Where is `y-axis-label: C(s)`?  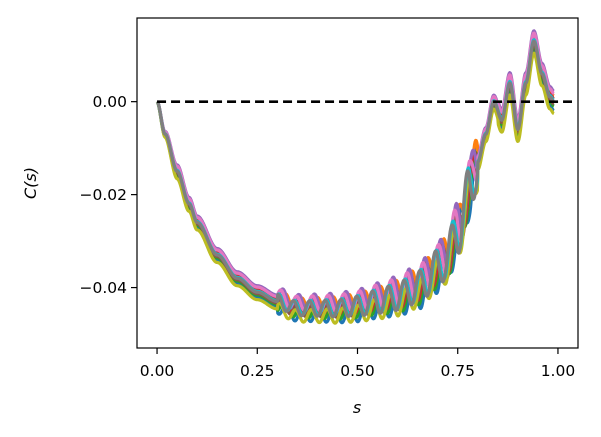 y-axis-label: C(s) is located at coordinates (30, 183).